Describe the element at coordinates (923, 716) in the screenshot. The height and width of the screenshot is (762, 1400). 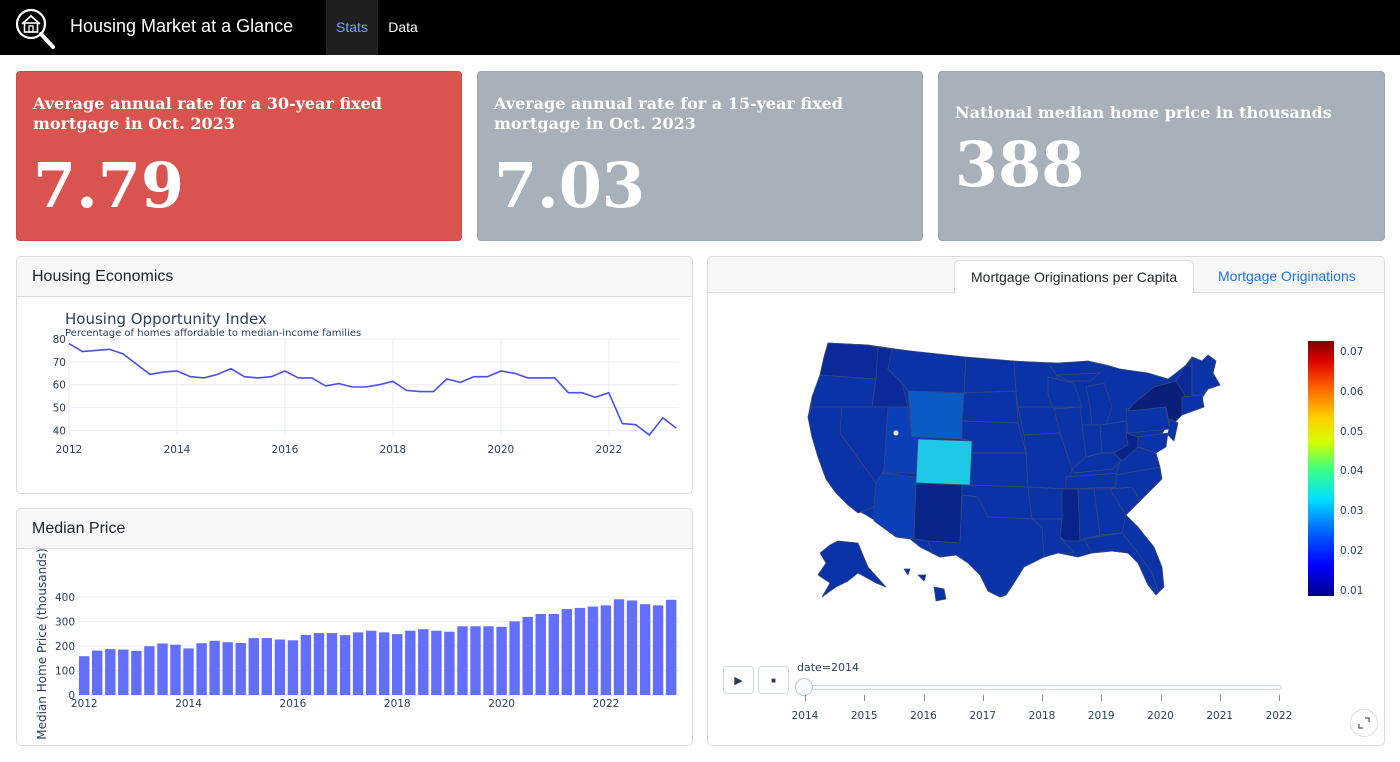
I see `slider-tick-label: 2016` at that location.